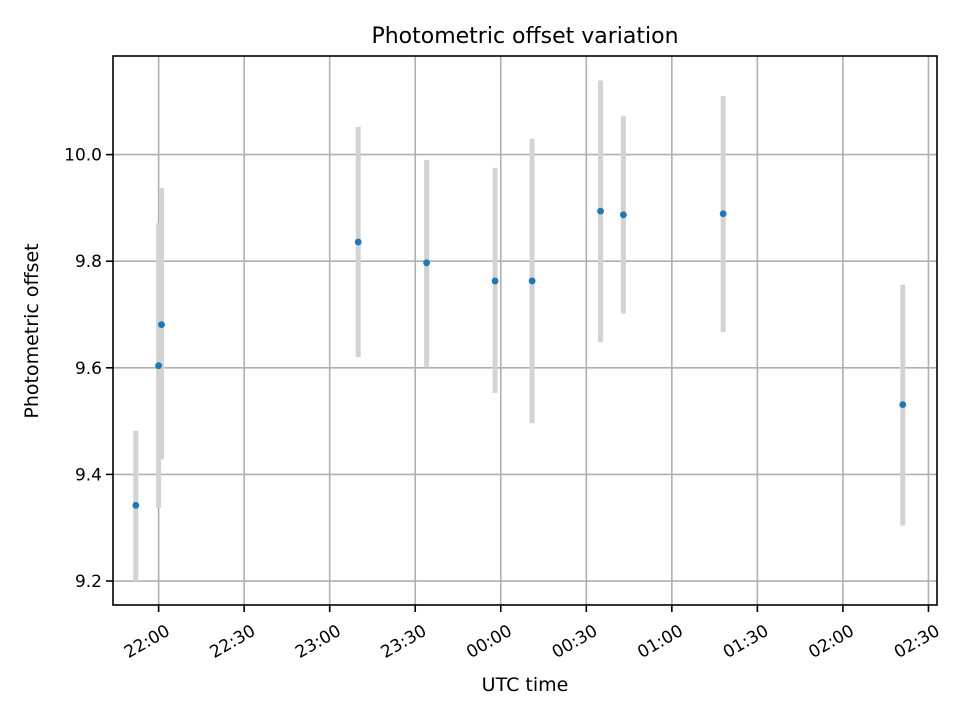 This screenshot has width=960, height=720. Describe the element at coordinates (525, 685) in the screenshot. I see `x-axis-label: UTC time` at that location.